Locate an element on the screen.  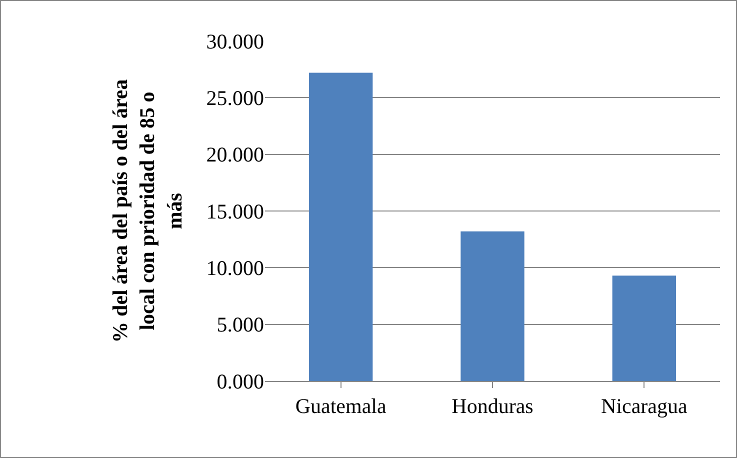
y-tick-label: 25.000 is located at coordinates (235, 98).